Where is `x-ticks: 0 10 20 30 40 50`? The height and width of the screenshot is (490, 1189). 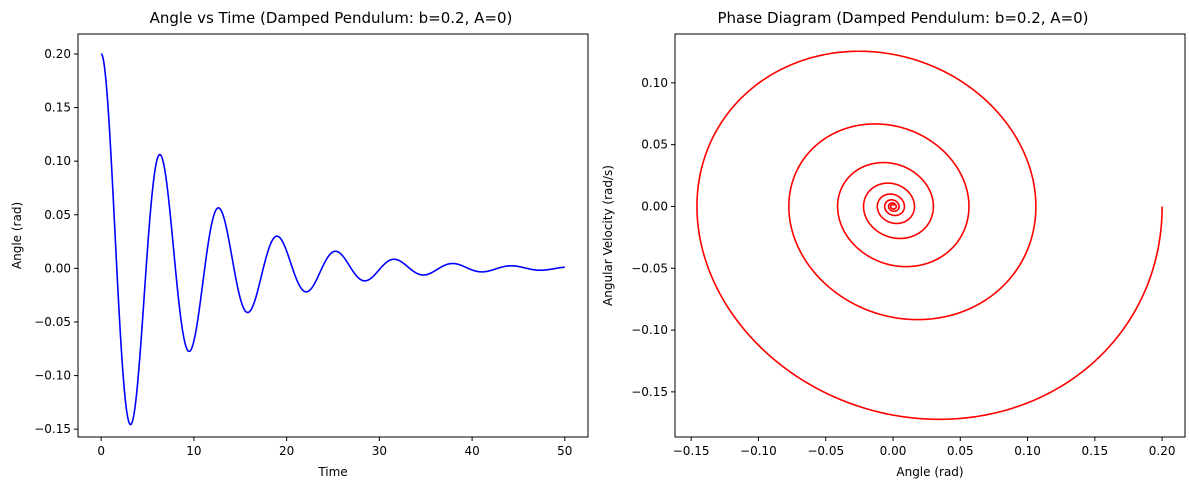 x-ticks: 0 10 20 30 40 50 is located at coordinates (334, 447).